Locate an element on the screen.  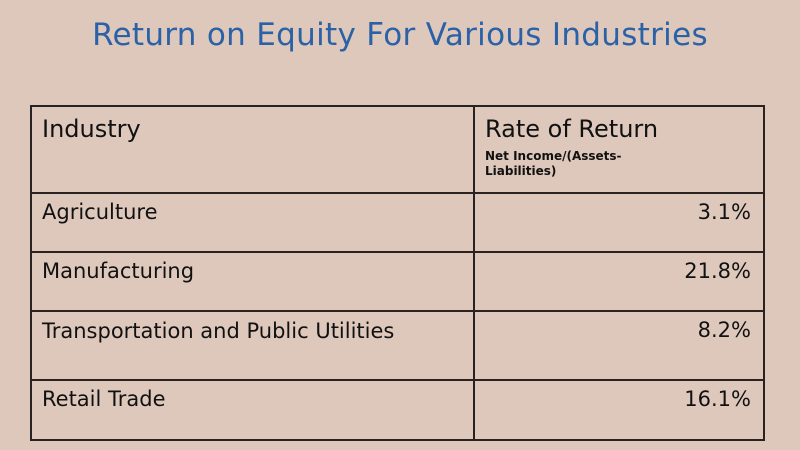
industry-cell: Retail Trade is located at coordinates (252, 410).